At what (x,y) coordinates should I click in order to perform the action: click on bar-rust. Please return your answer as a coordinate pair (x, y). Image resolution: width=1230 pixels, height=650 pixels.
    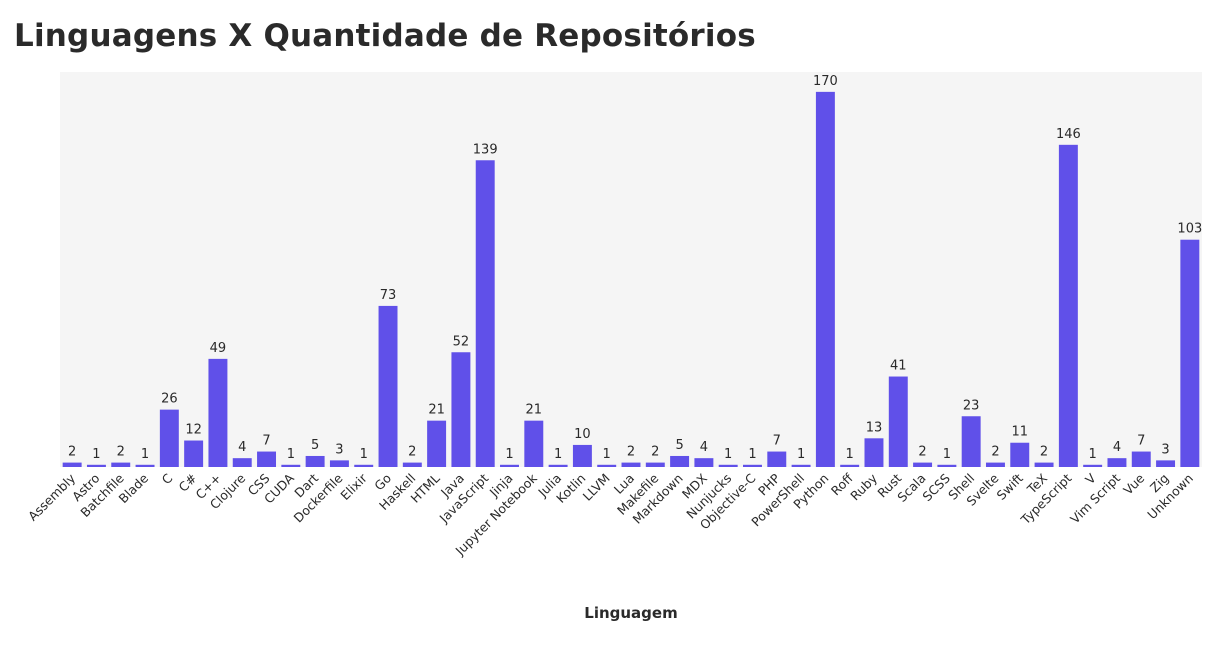
    Looking at the image, I should click on (898, 421).